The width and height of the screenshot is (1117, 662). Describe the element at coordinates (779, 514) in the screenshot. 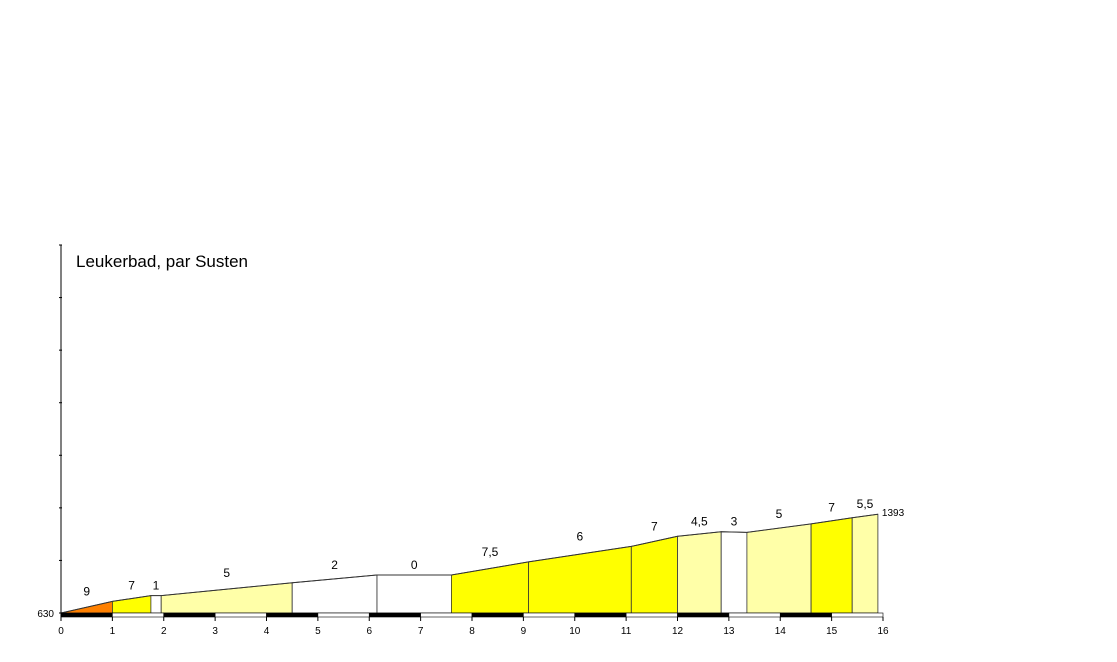

I see `gradient-label-11: 5` at that location.